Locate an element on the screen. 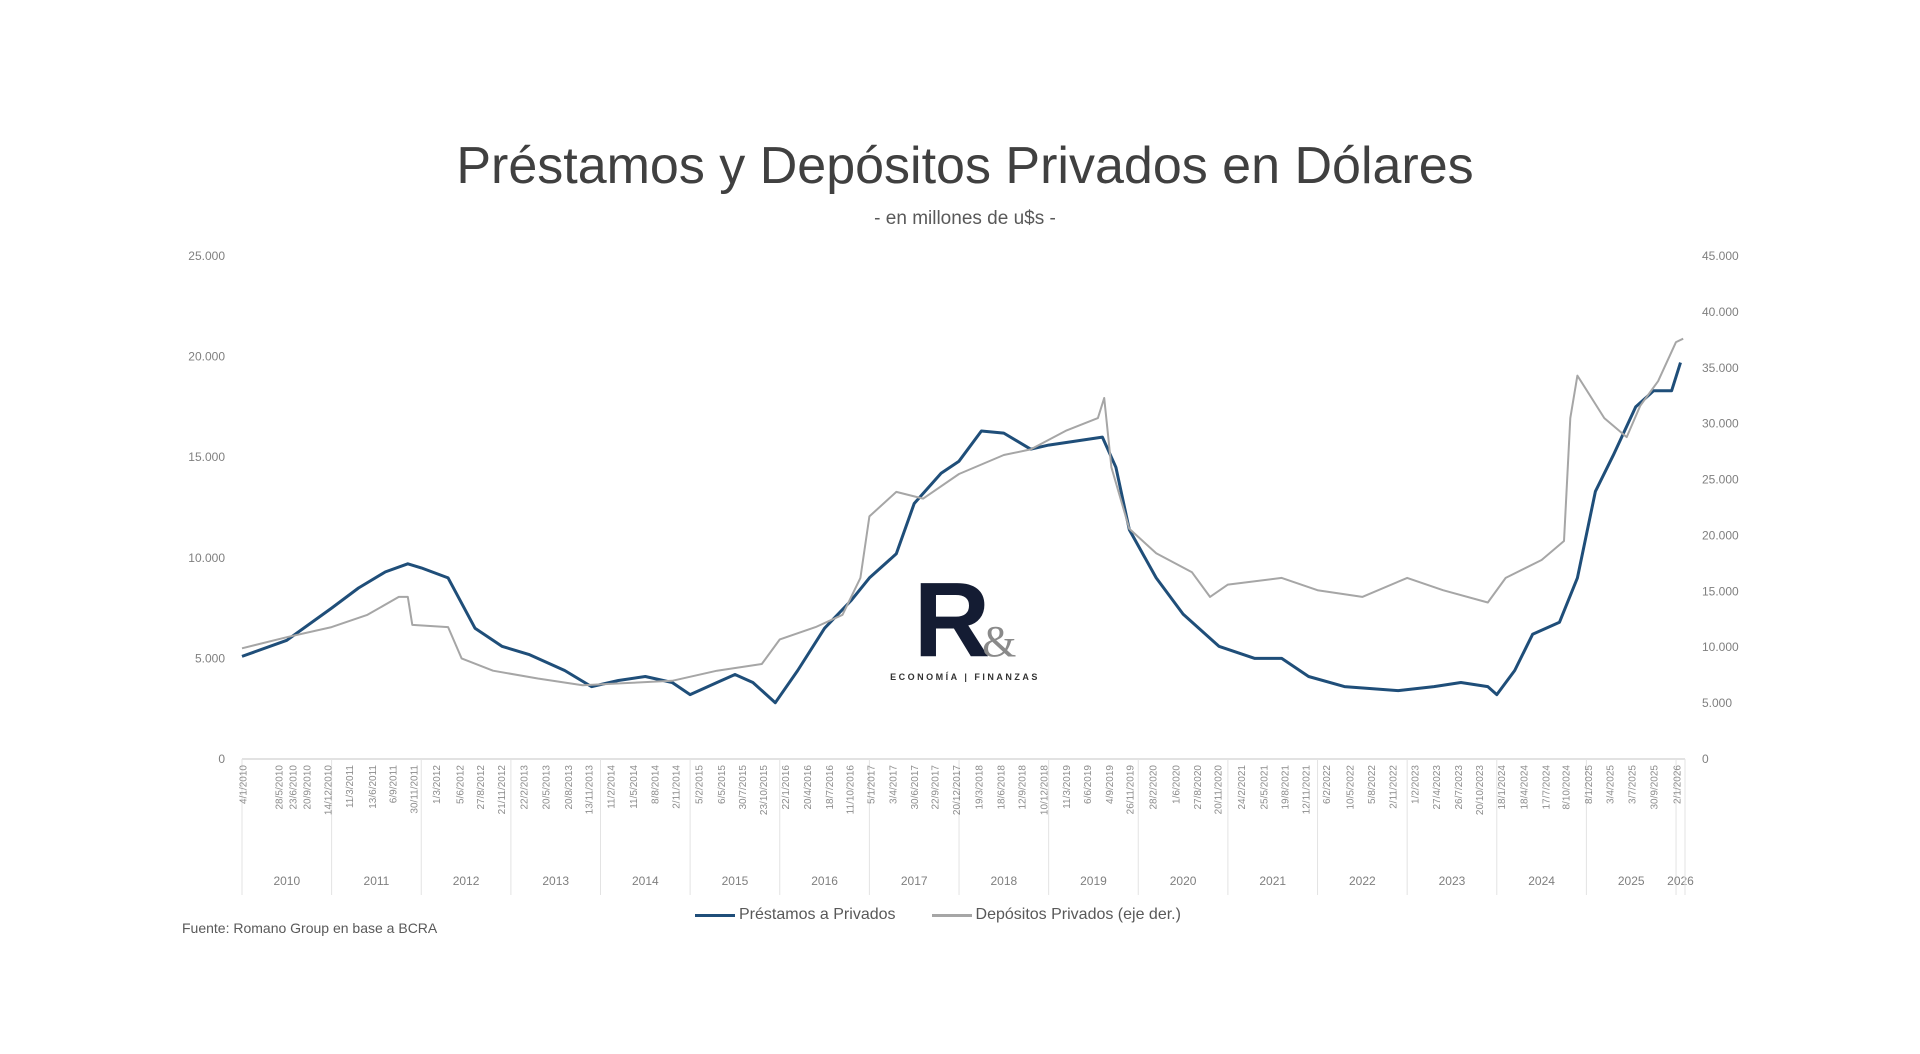 This screenshot has height=1054, width=1920. date-tick-label: 6/2/2022 is located at coordinates (1327, 784).